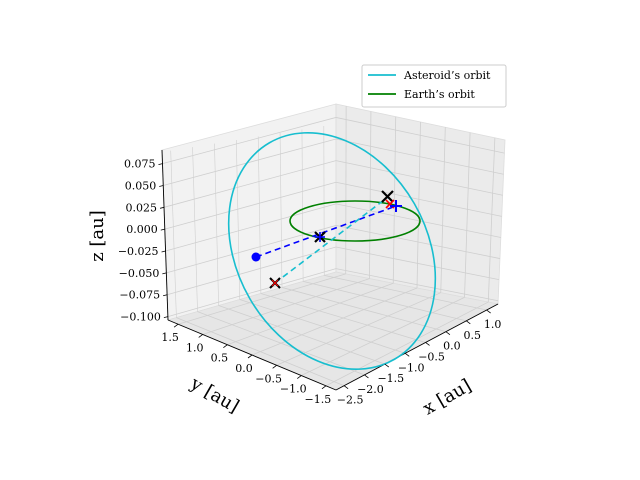 The image size is (640, 480). What do you see at coordinates (439, 94) in the screenshot?
I see `legend-label-earth: Earth’s orbit` at bounding box center [439, 94].